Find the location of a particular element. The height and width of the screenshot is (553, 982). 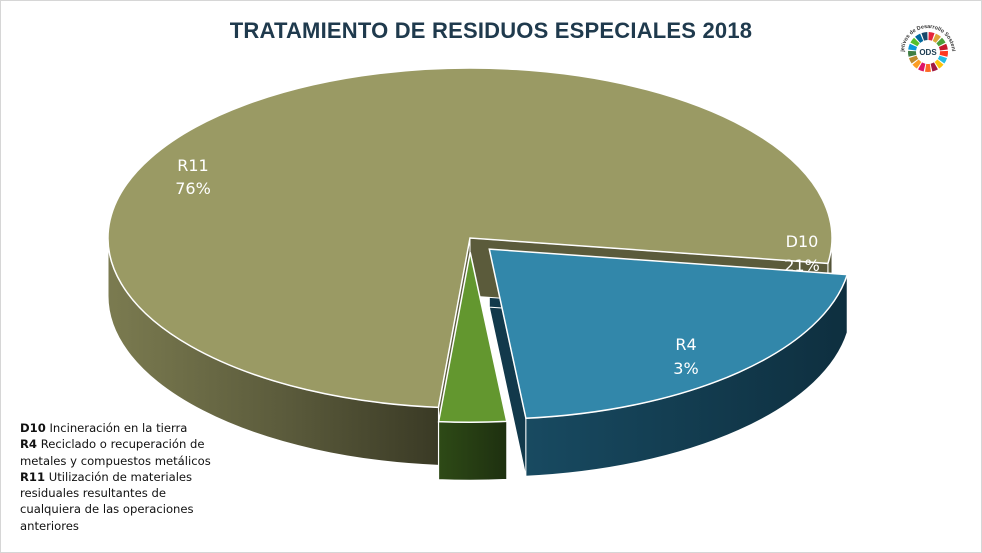

label-R11-name: R11 is located at coordinates (192, 165).